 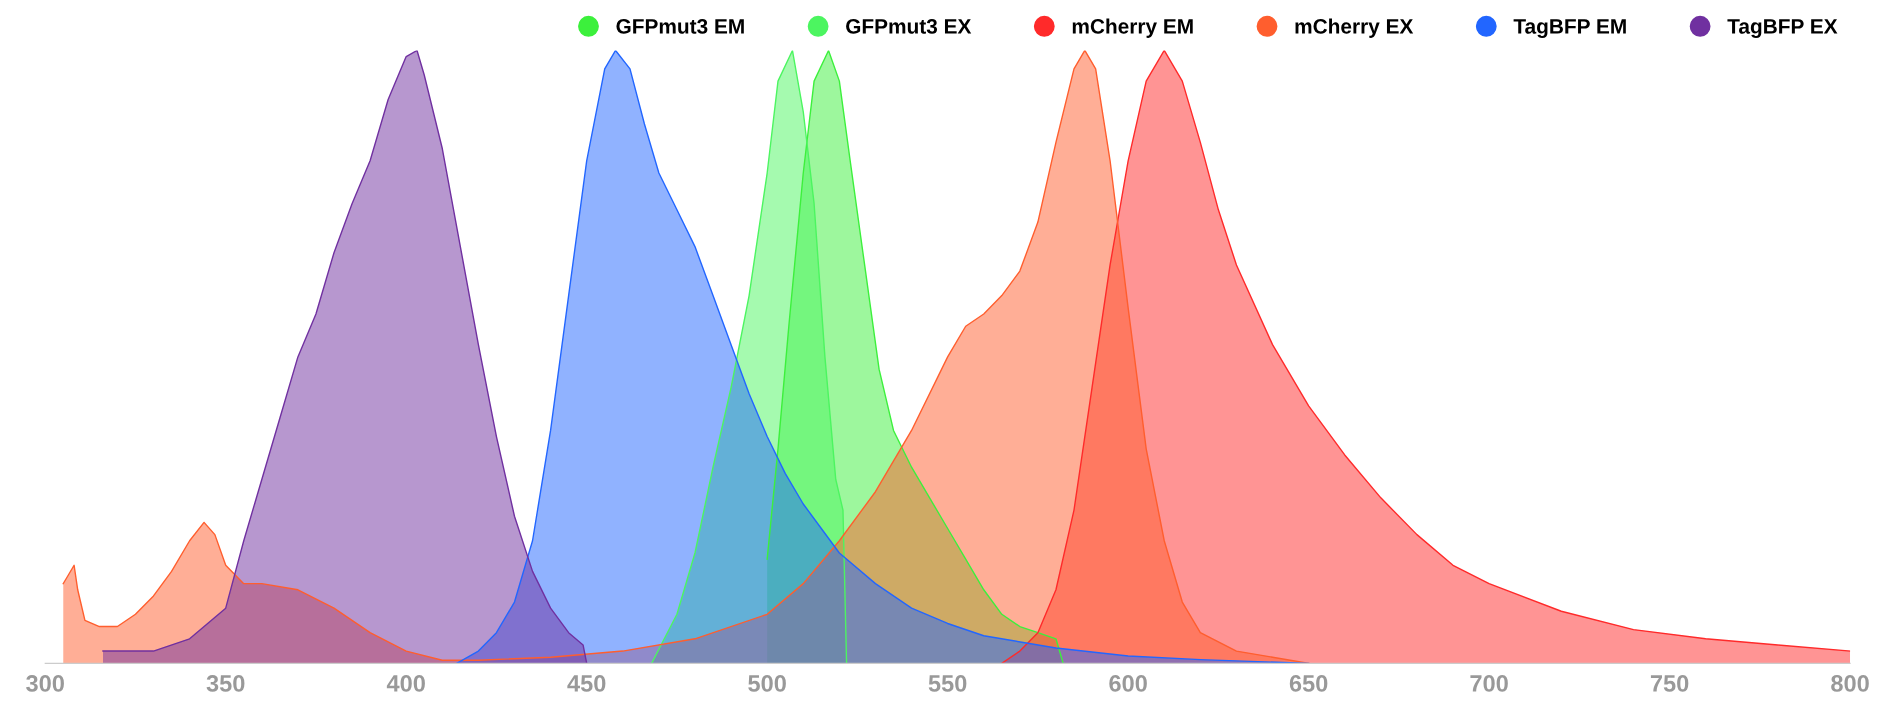 What do you see at coordinates (680, 26) in the screenshot?
I see `legend-label: GFPmut3 EM` at bounding box center [680, 26].